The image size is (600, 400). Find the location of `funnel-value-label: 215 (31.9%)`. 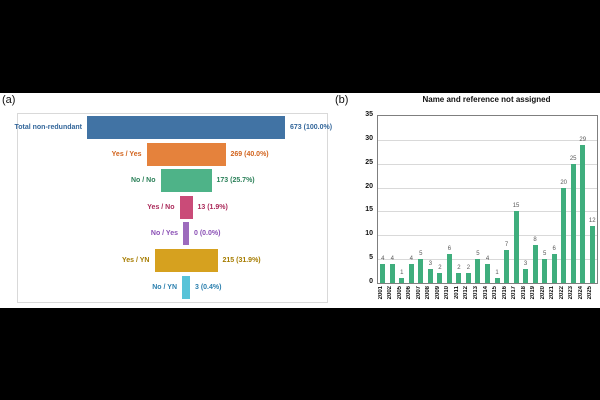

funnel-value-label: 215 (31.9%) is located at coordinates (241, 260).